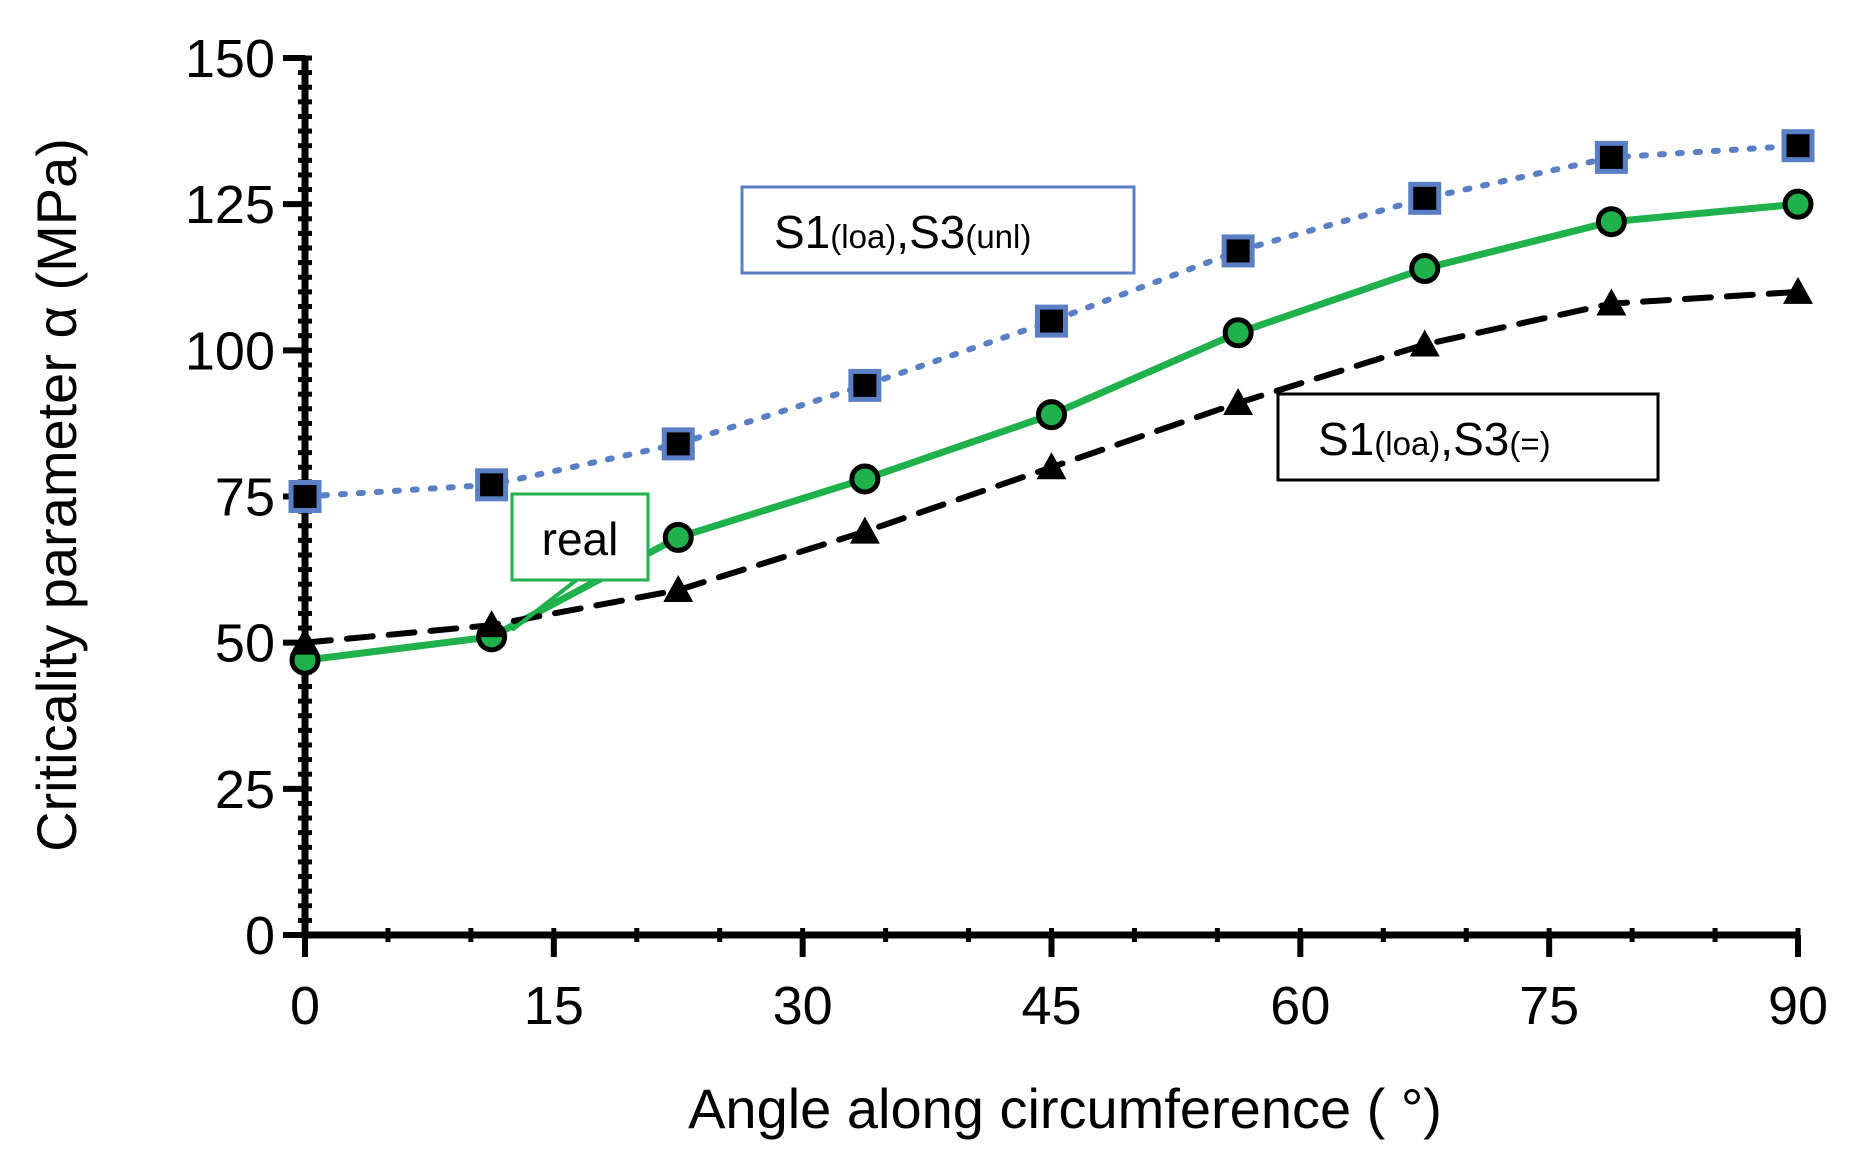 This screenshot has width=1852, height=1175. I want to click on annotation-real: real, so click(580, 562).